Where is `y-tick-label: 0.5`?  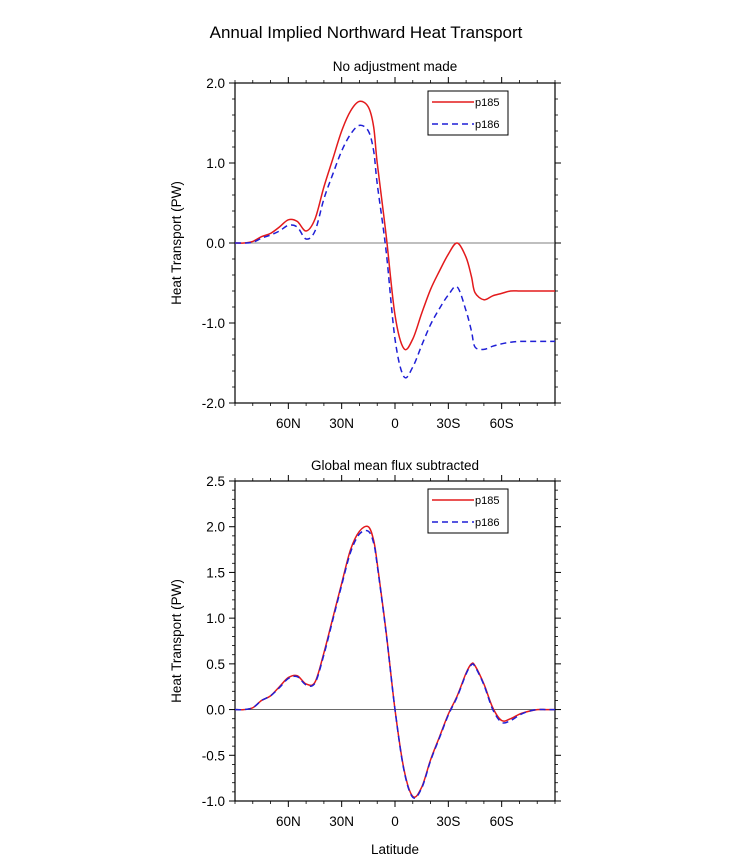
y-tick-label: 0.5 is located at coordinates (215, 664).